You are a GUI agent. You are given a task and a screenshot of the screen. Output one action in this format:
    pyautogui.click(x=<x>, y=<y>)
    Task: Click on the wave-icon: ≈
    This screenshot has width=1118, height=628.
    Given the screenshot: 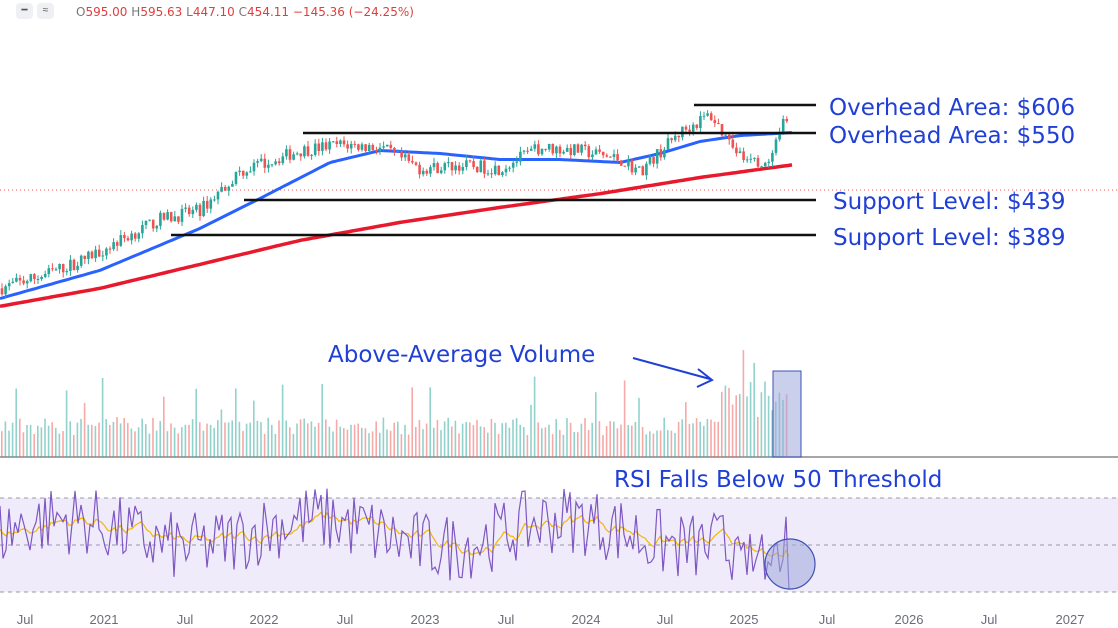 What is the action you would take?
    pyautogui.click(x=45, y=11)
    